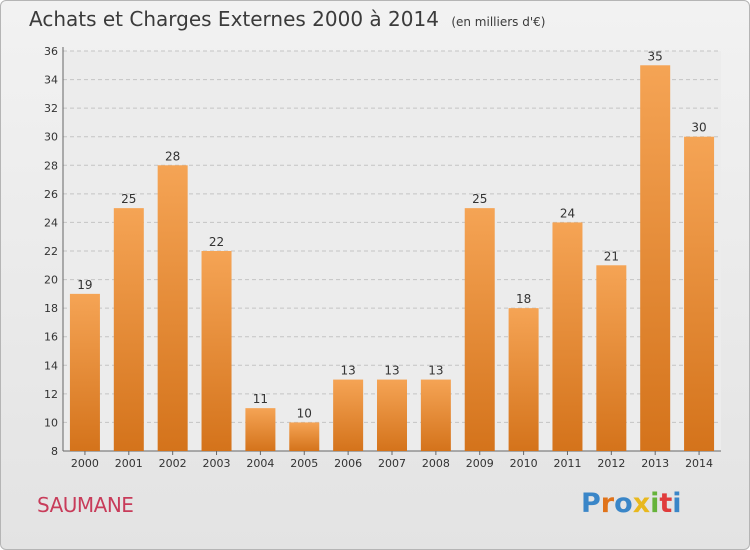 This screenshot has width=750, height=550. I want to click on data-label: 22, so click(216, 242).